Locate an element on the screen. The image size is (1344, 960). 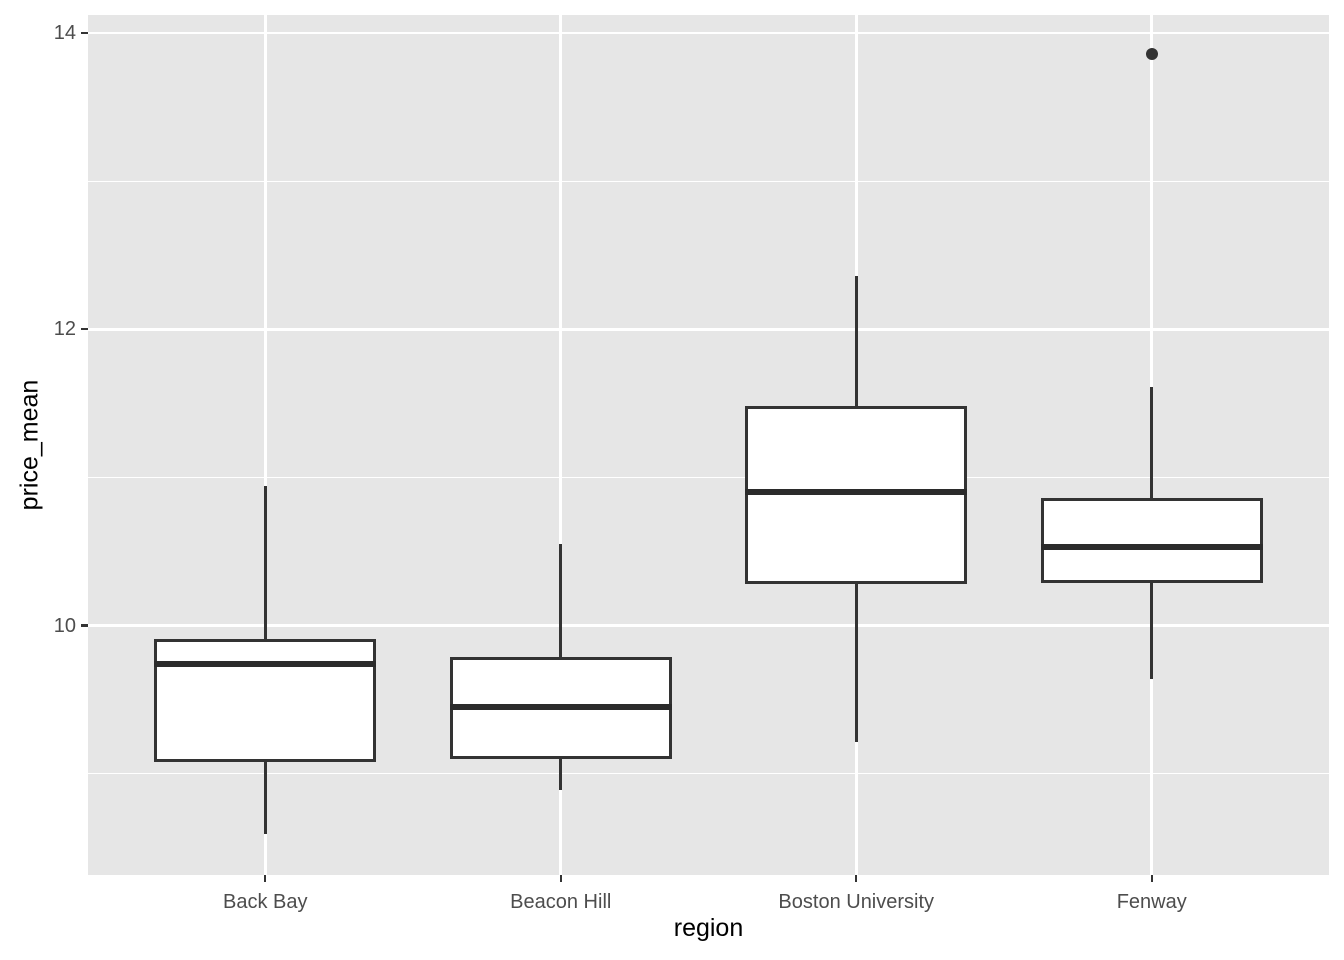
x-tick-label-fenway: Fenway is located at coordinates (1151, 902).